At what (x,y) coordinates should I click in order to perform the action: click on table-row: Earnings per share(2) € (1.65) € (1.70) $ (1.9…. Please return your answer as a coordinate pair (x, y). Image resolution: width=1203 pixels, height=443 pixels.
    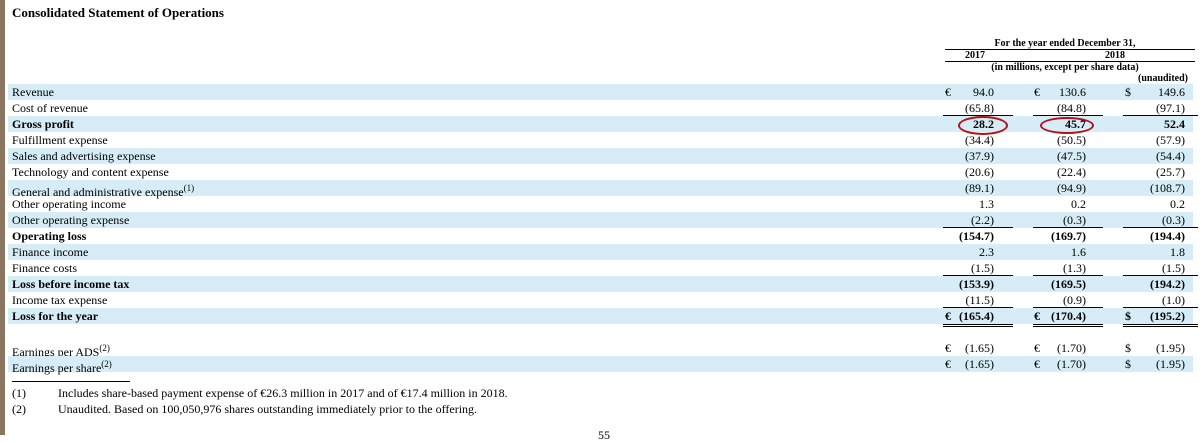
    Looking at the image, I should click on (600, 365).